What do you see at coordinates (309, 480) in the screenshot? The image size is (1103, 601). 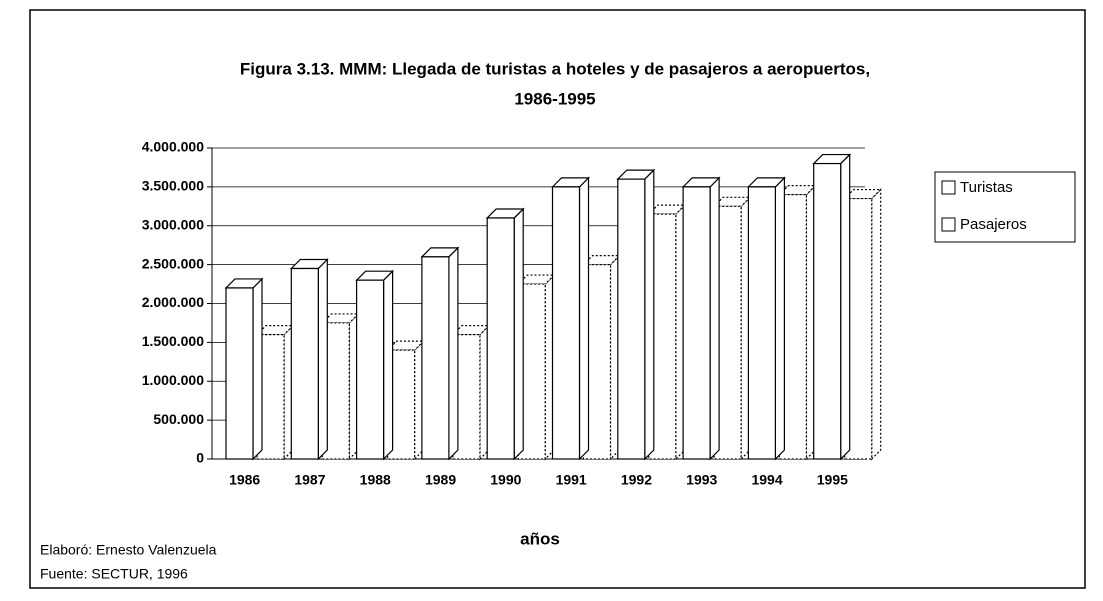 I see `x-tick-label: 1987` at bounding box center [309, 480].